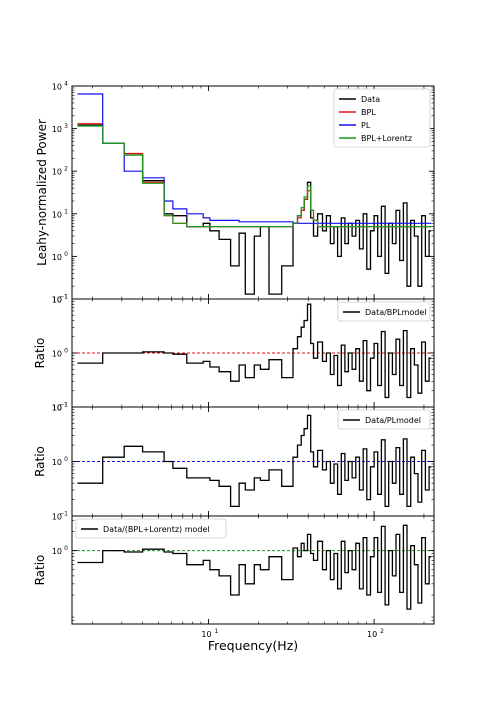 The height and width of the screenshot is (702, 496). Describe the element at coordinates (368, 112) in the screenshot. I see `legend-label: BPL` at that location.